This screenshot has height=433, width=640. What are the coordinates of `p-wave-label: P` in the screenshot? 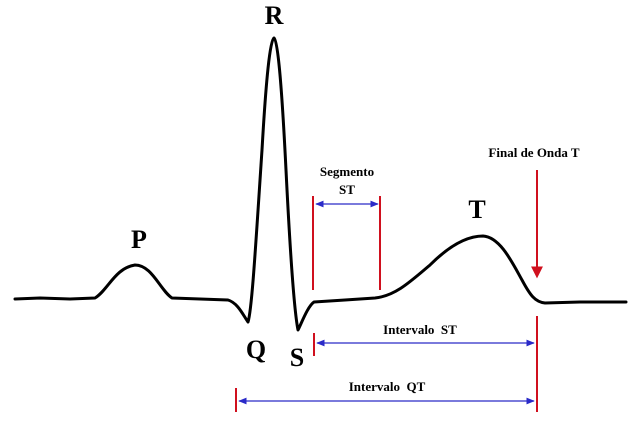 It's located at (139, 239).